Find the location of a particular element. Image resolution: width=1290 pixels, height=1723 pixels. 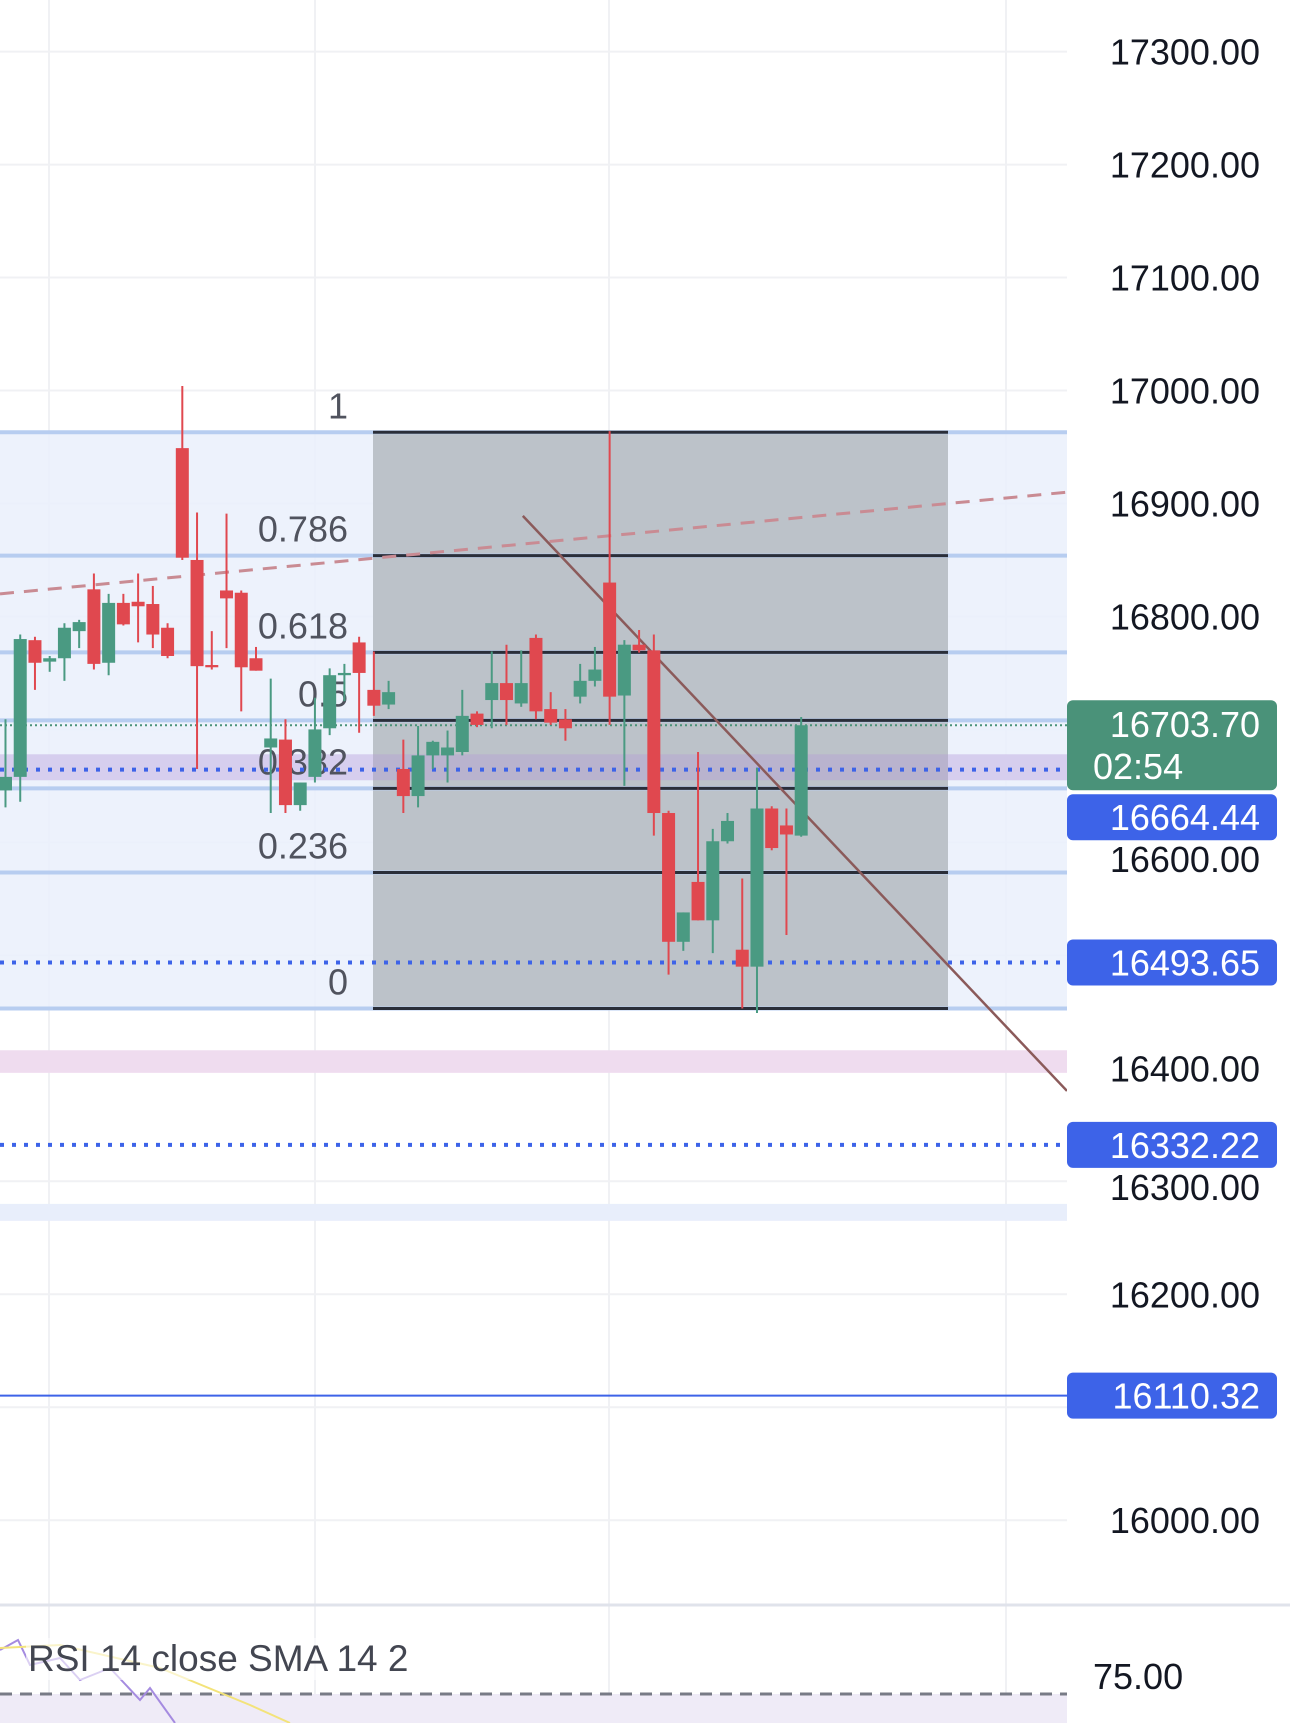

price-zone-overlay is located at coordinates (533, 767).